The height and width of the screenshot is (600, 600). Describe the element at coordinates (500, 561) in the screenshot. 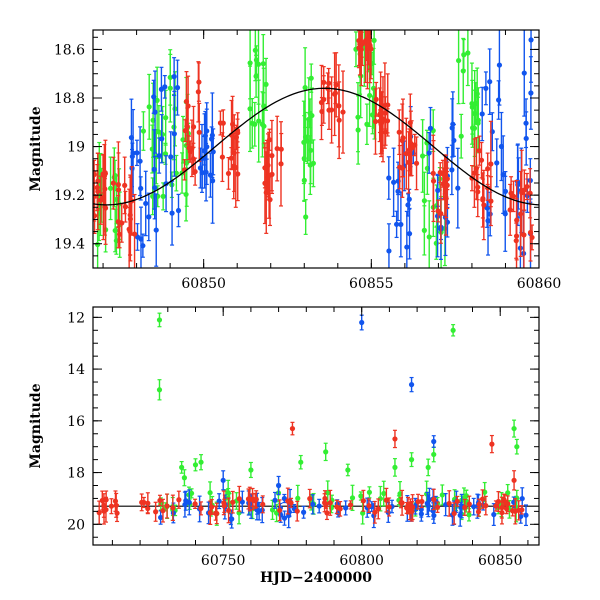

I see `bottom-x-tick-label: 60850` at that location.